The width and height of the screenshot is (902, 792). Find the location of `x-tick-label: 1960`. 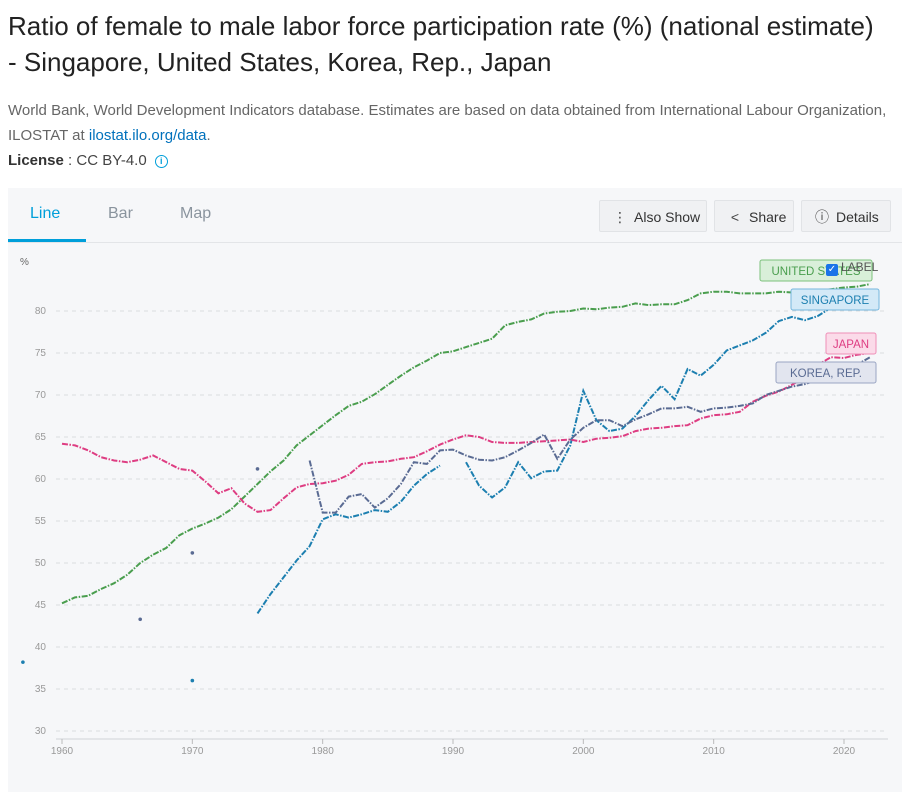

x-tick-label: 1960 is located at coordinates (62, 751).